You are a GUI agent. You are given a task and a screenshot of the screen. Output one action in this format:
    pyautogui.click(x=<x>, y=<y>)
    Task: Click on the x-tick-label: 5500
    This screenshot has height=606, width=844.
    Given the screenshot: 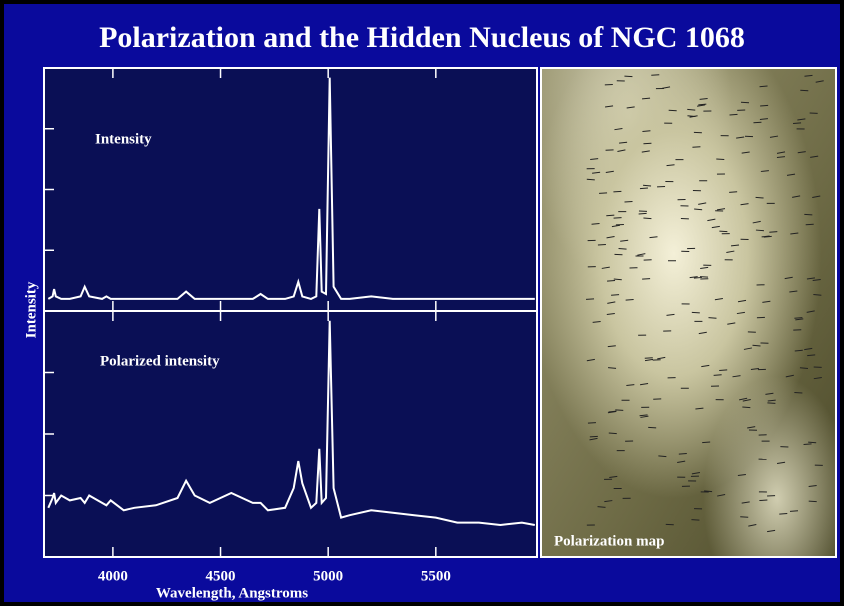 What is the action you would take?
    pyautogui.click(x=436, y=576)
    